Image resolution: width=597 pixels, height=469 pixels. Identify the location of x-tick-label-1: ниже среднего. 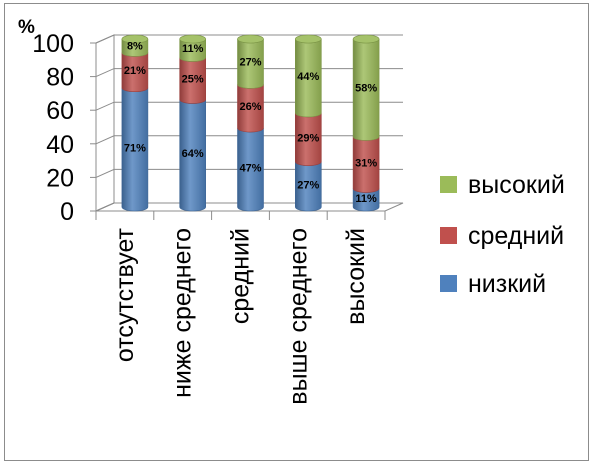
(183, 313).